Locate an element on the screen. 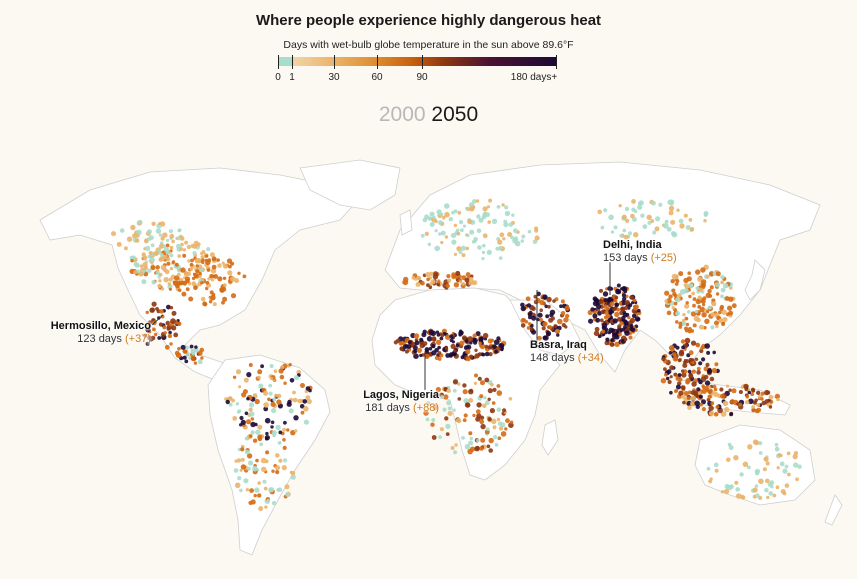  japan-shape is located at coordinates (755, 280).